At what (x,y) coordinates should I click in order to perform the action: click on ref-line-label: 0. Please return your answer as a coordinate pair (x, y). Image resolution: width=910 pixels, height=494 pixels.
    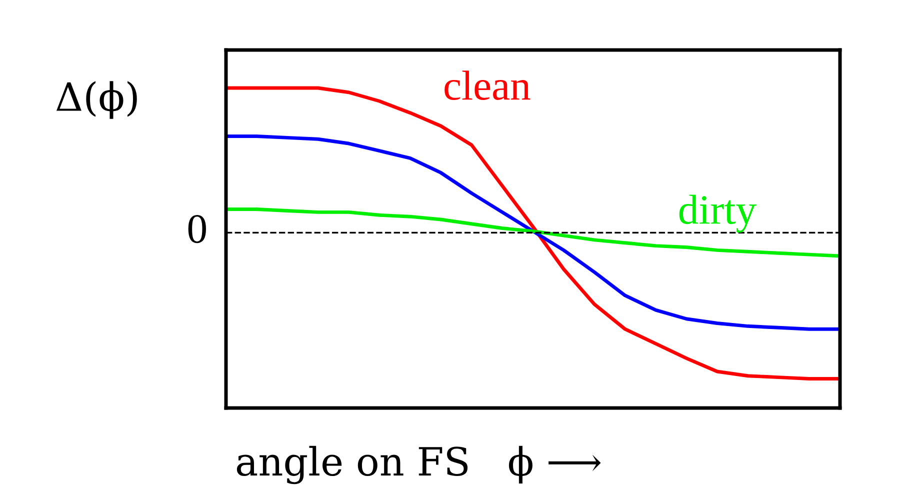
    Looking at the image, I should click on (197, 229).